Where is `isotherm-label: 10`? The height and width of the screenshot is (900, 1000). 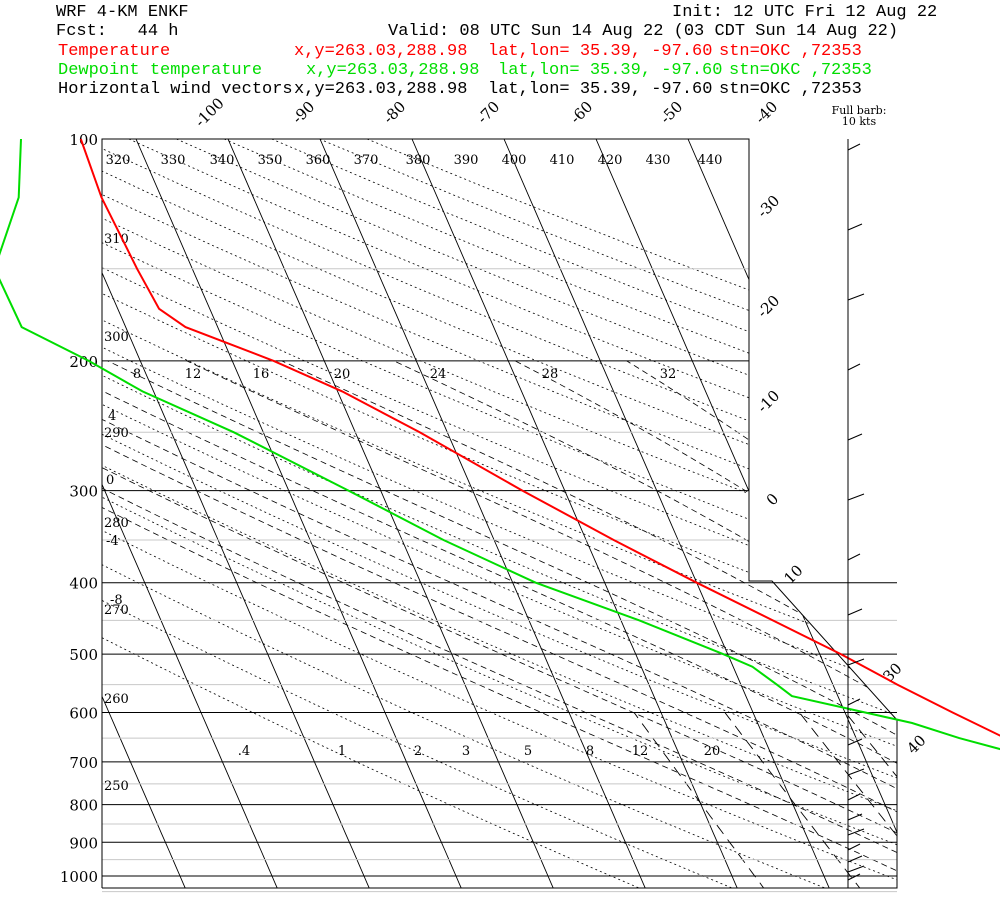 isotherm-label: 10 is located at coordinates (793, 574).